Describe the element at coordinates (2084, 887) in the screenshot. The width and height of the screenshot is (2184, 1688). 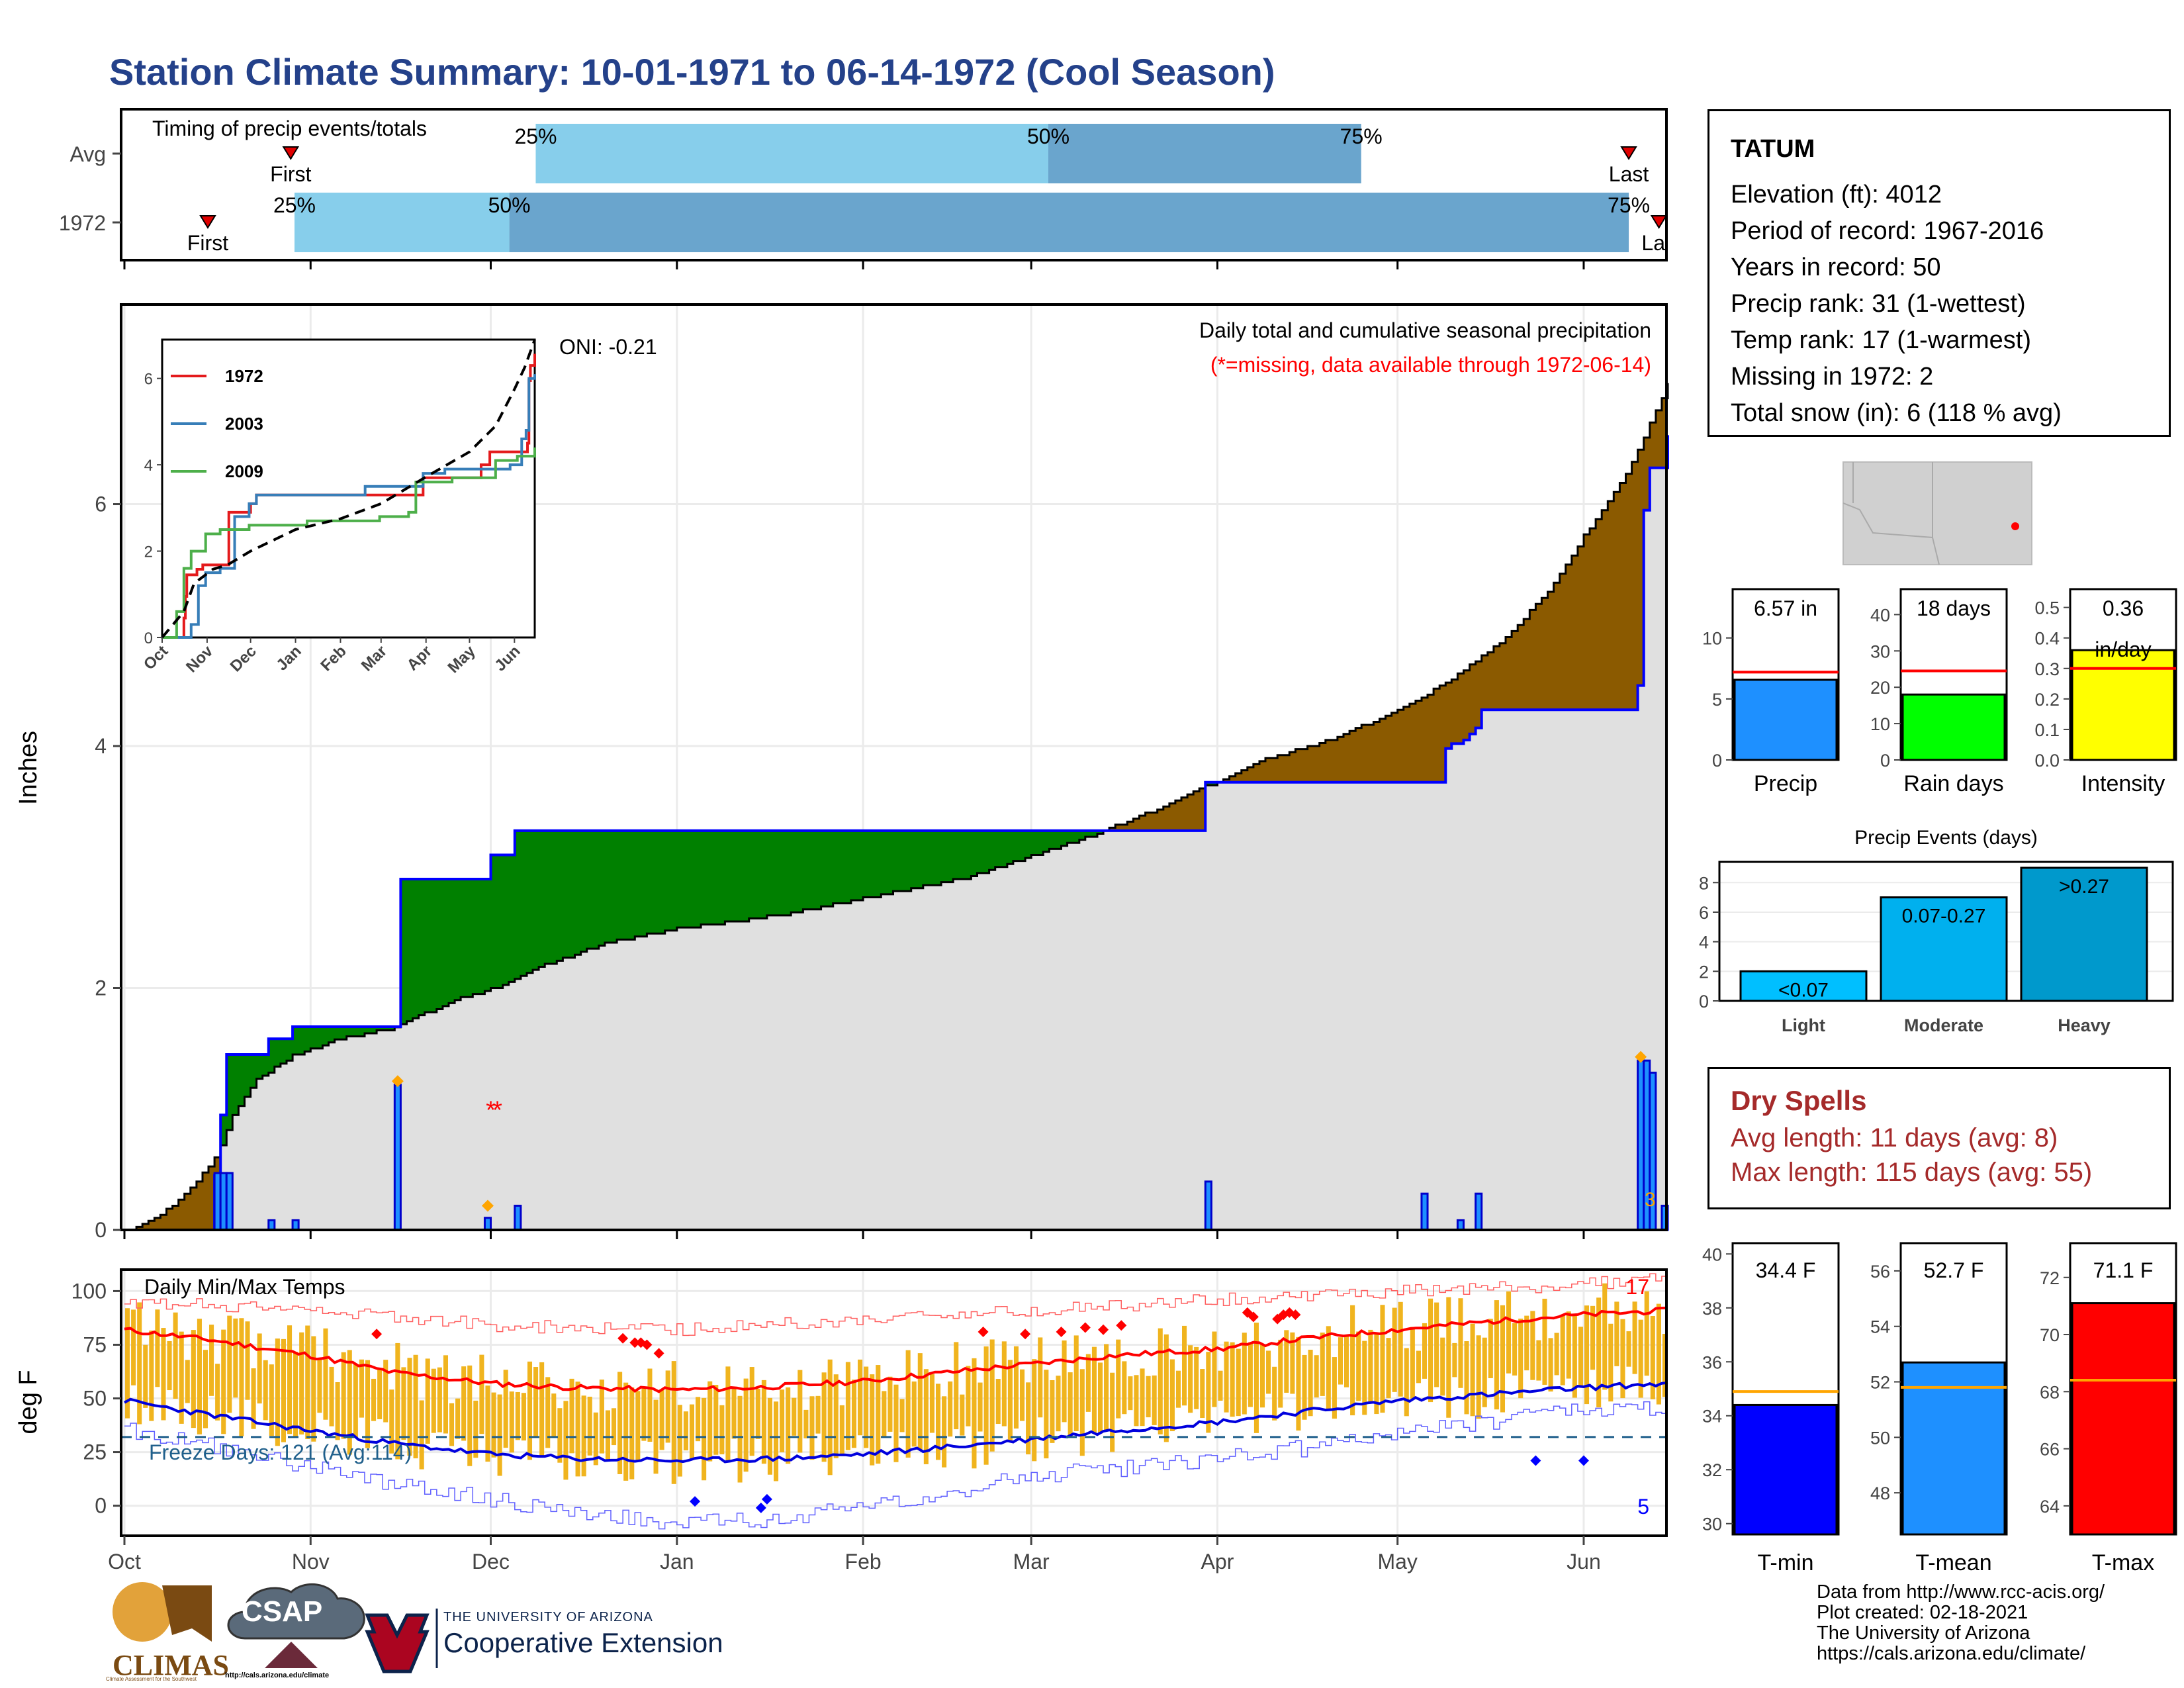
I see `precip-event-range: >0.27` at that location.